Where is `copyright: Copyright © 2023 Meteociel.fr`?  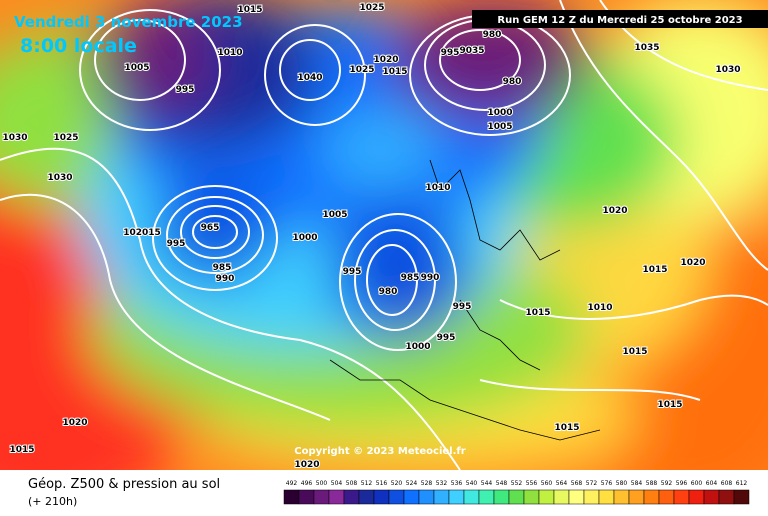 copyright: Copyright © 2023 Meteociel.fr is located at coordinates (379, 451).